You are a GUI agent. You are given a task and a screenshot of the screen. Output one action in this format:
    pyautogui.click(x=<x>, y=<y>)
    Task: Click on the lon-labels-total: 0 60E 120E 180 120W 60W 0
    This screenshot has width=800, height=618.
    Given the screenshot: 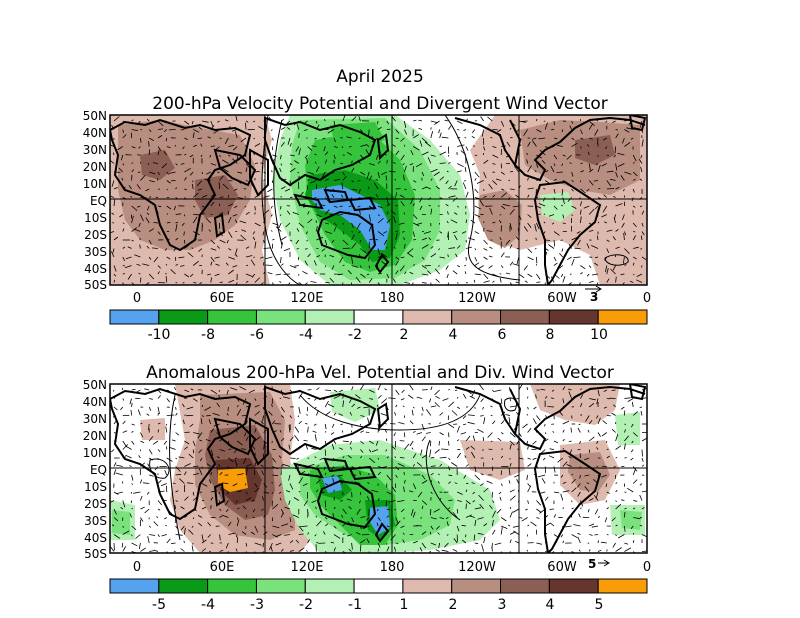 What is the action you would take?
    pyautogui.click(x=392, y=298)
    